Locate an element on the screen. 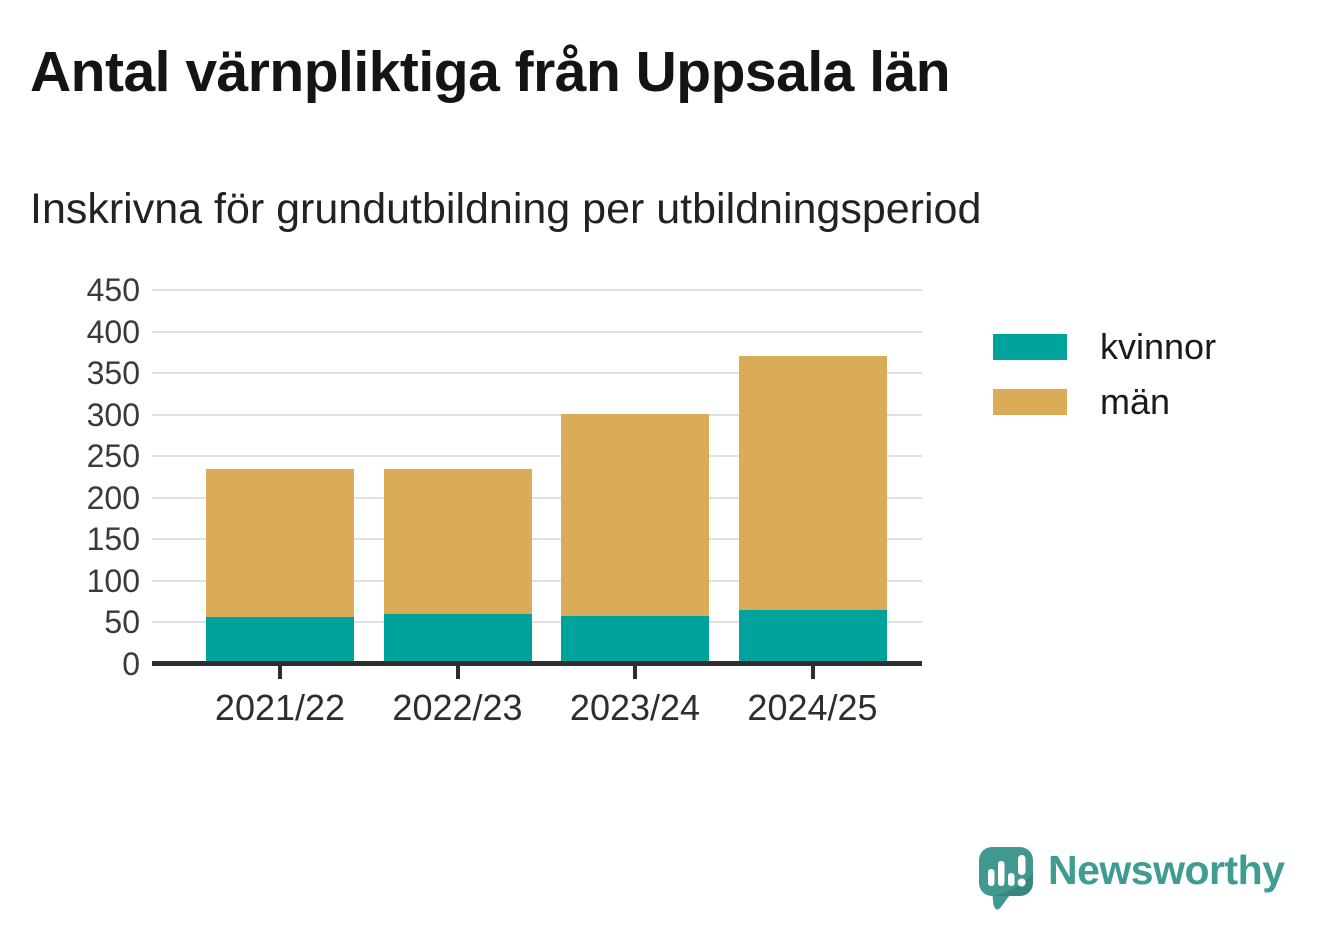 The image size is (1322, 939). x-axis-label-2024-25: 2024/25 is located at coordinates (812, 707).